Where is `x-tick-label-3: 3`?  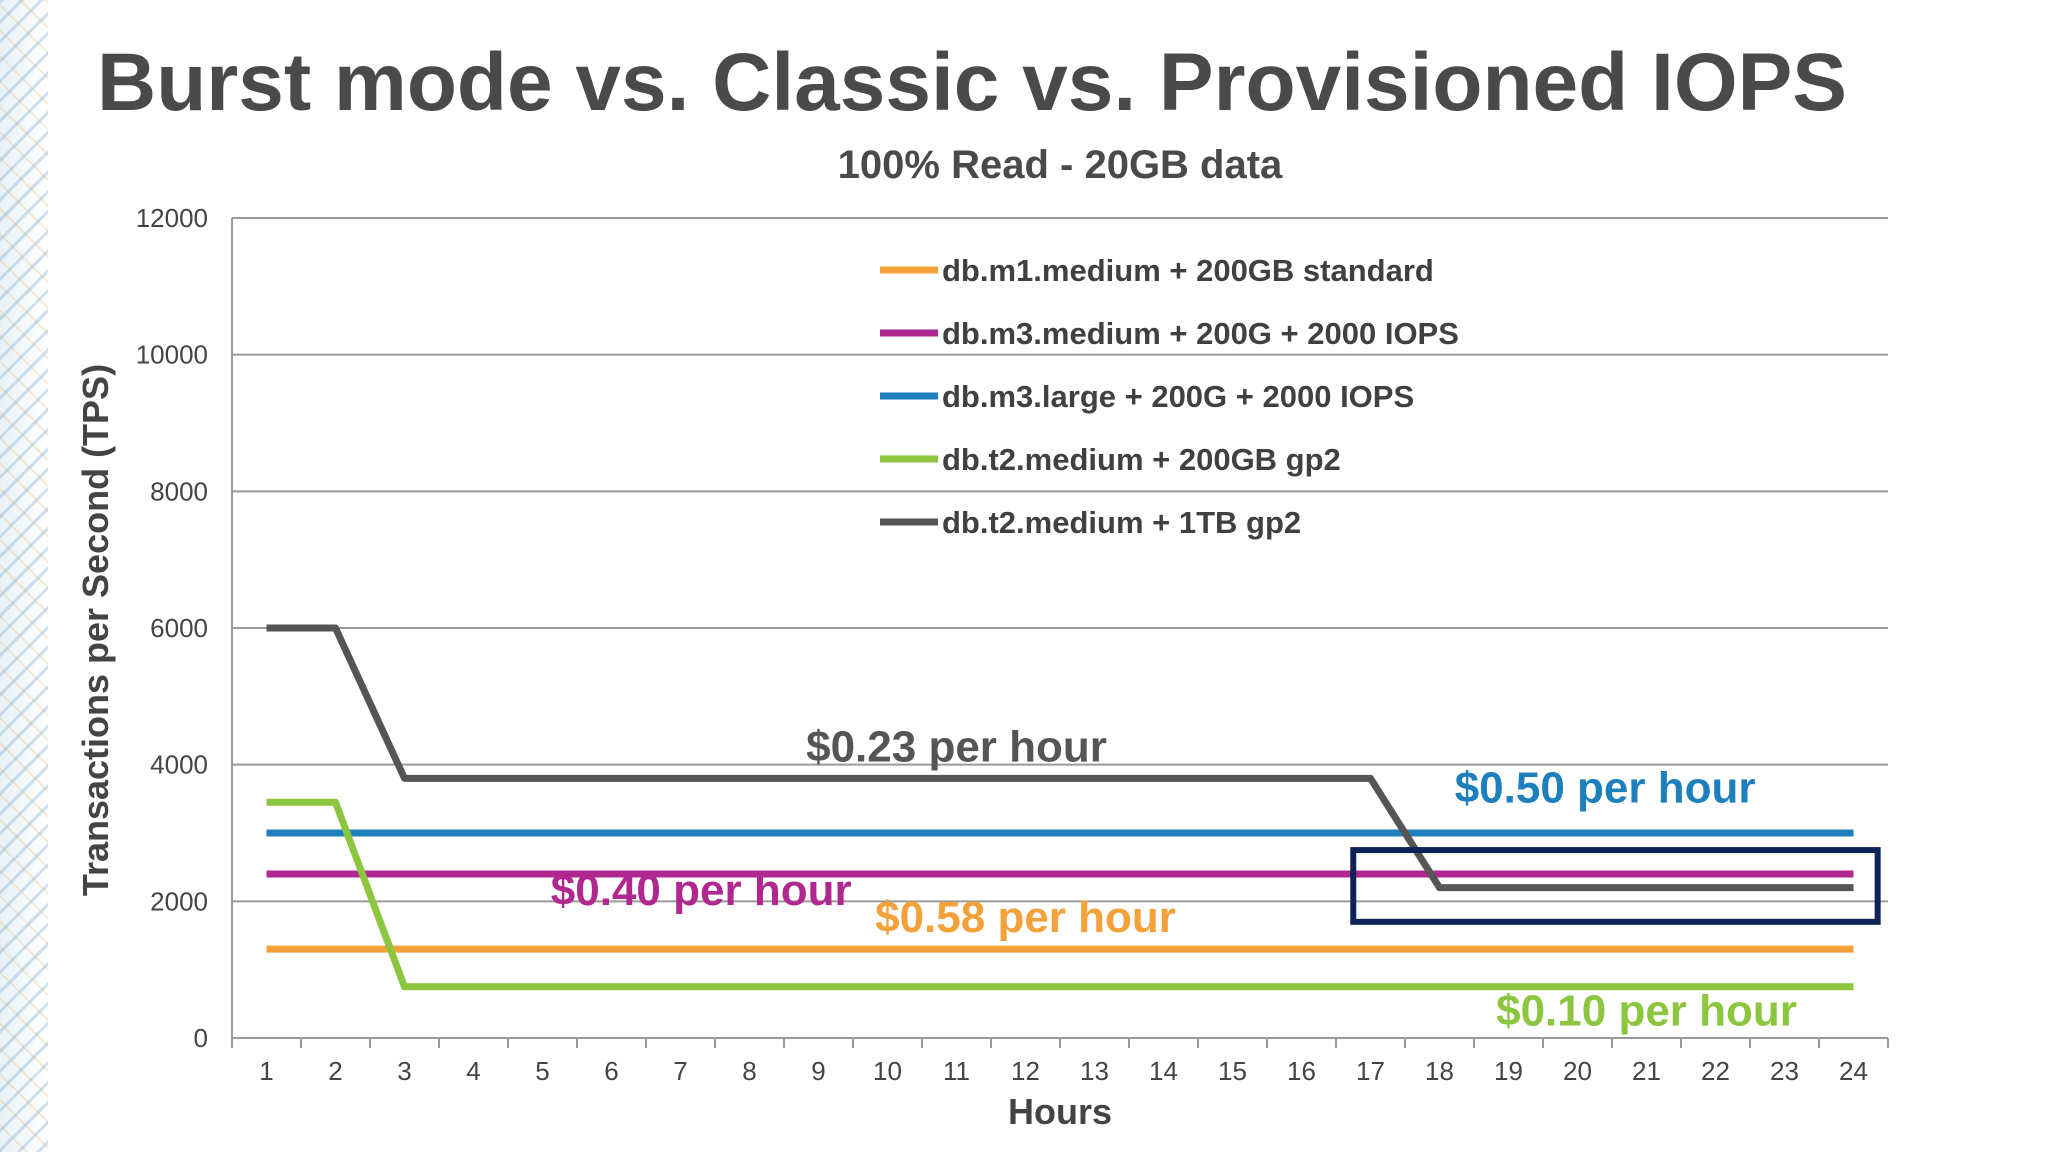
x-tick-label-3: 3 is located at coordinates (404, 1071).